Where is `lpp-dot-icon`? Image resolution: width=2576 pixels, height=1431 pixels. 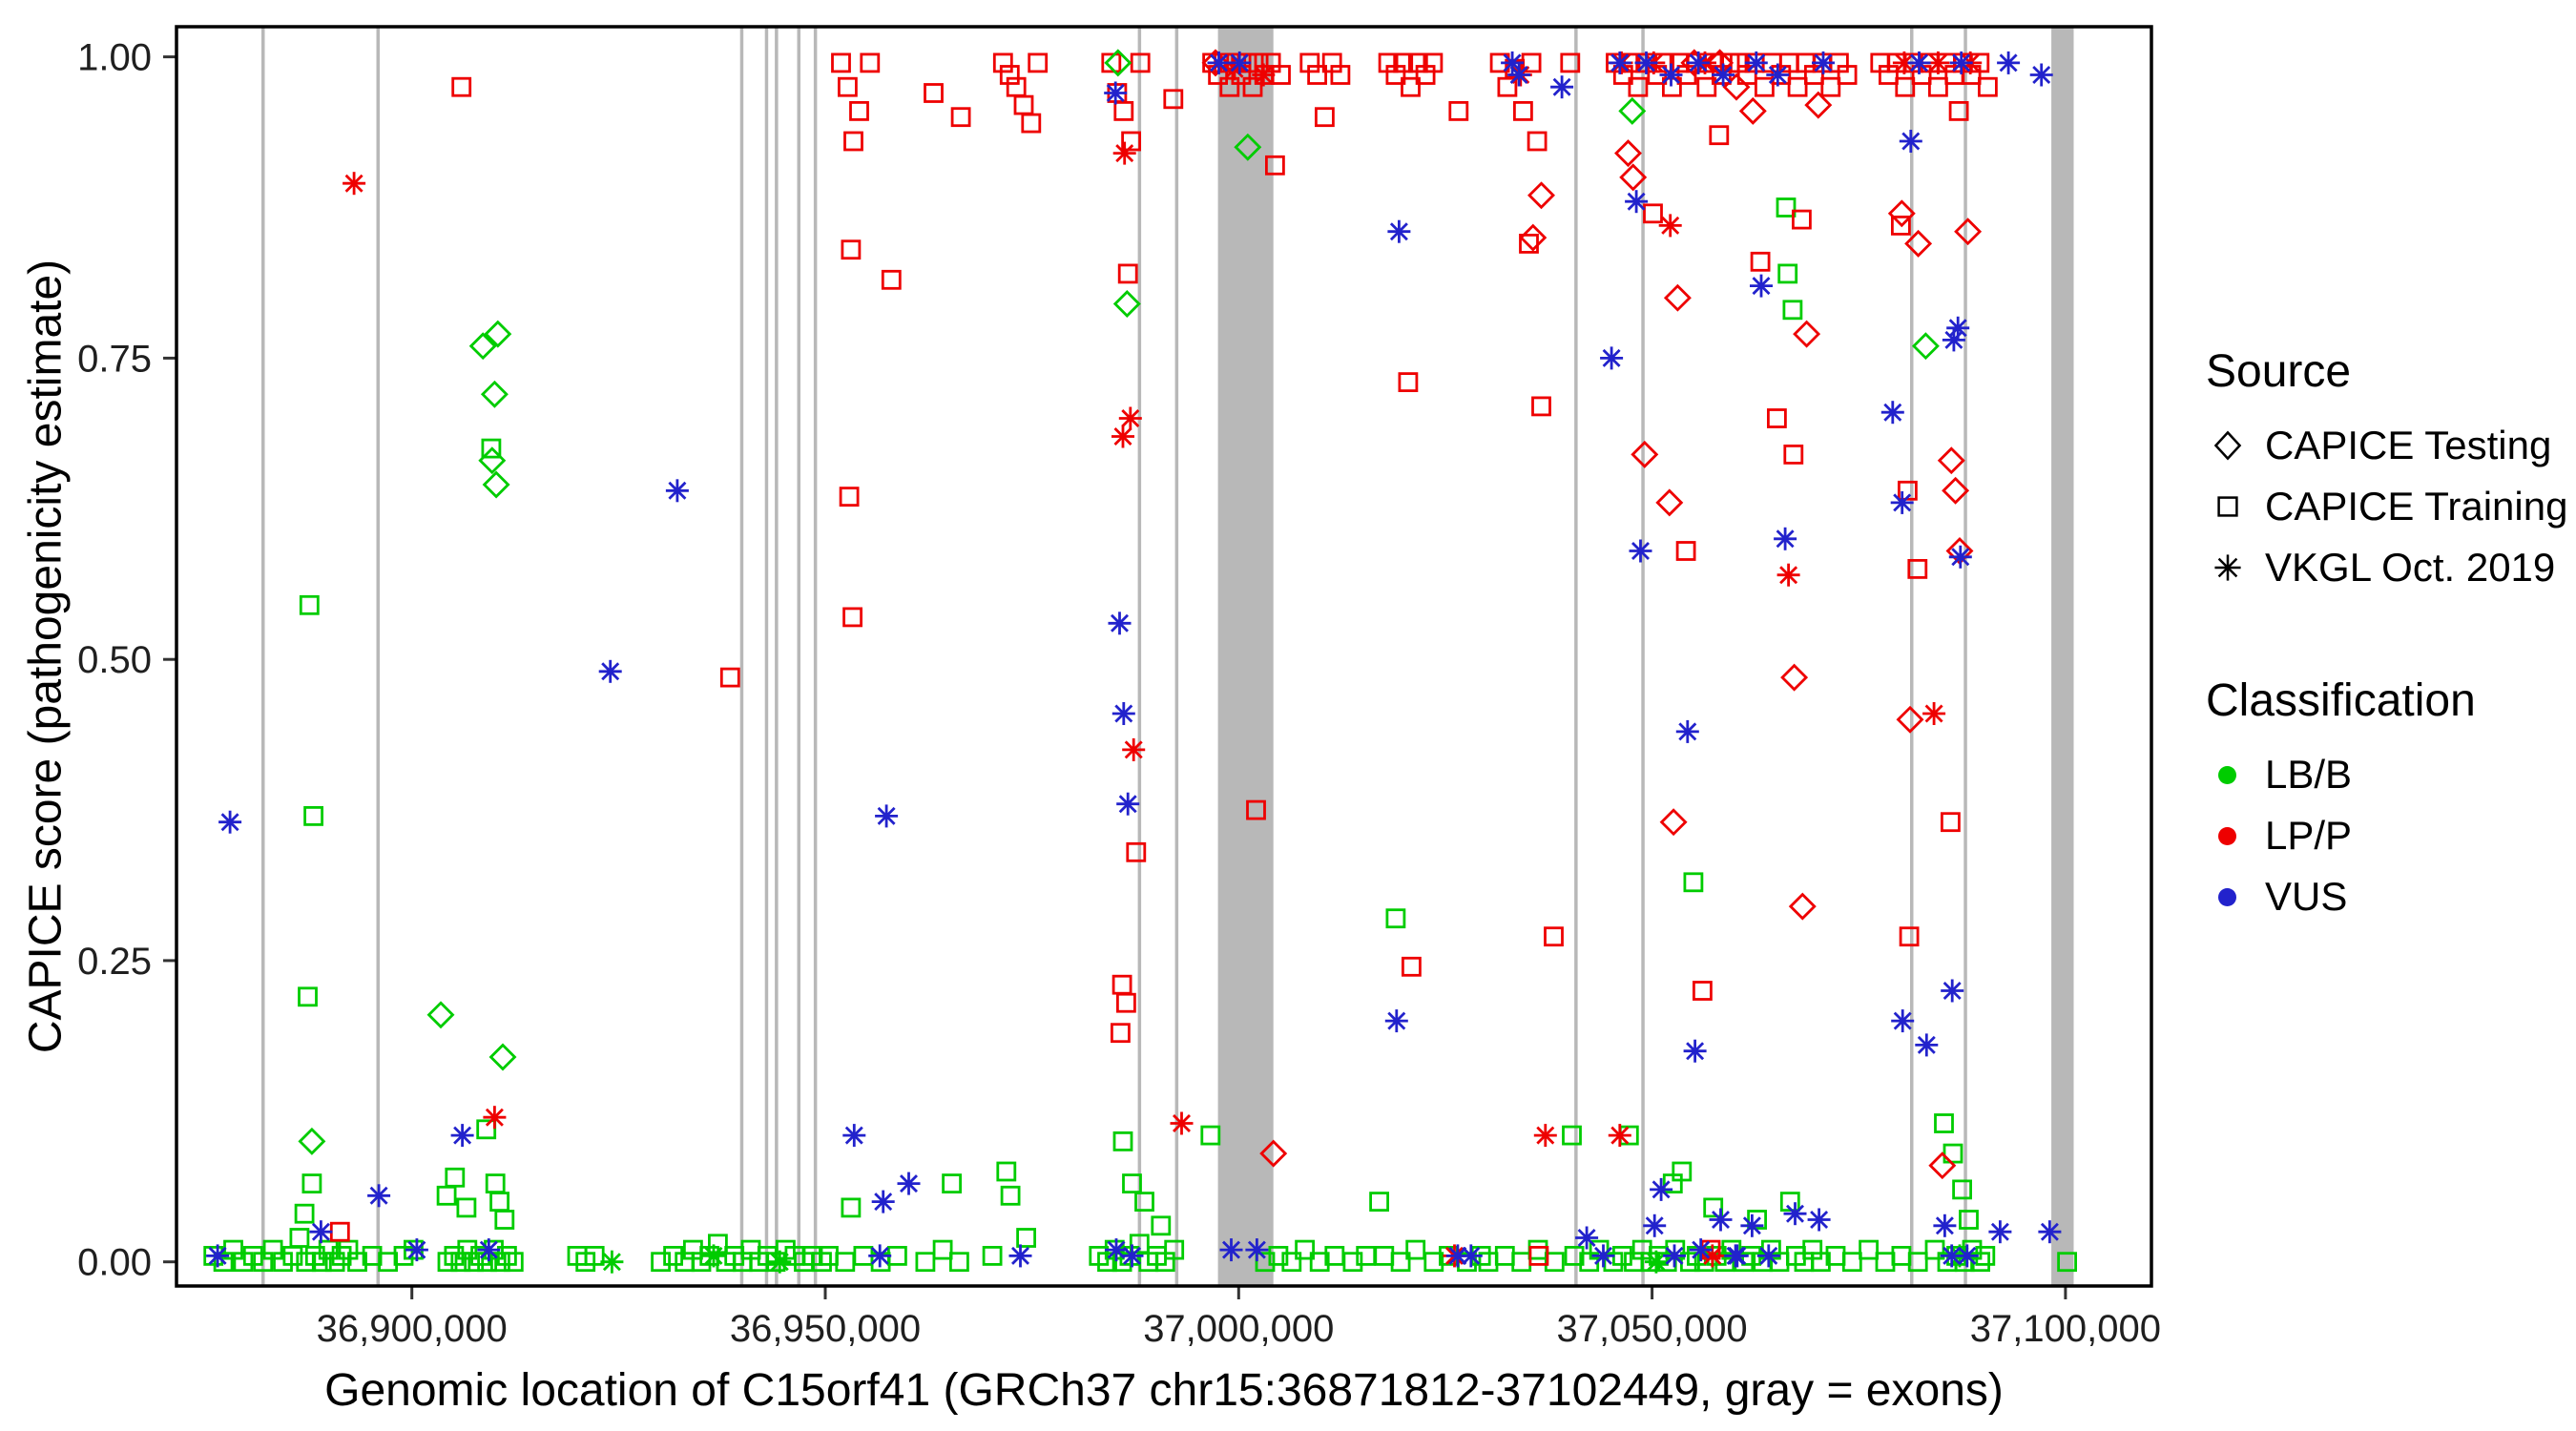
lpp-dot-icon is located at coordinates (2227, 835).